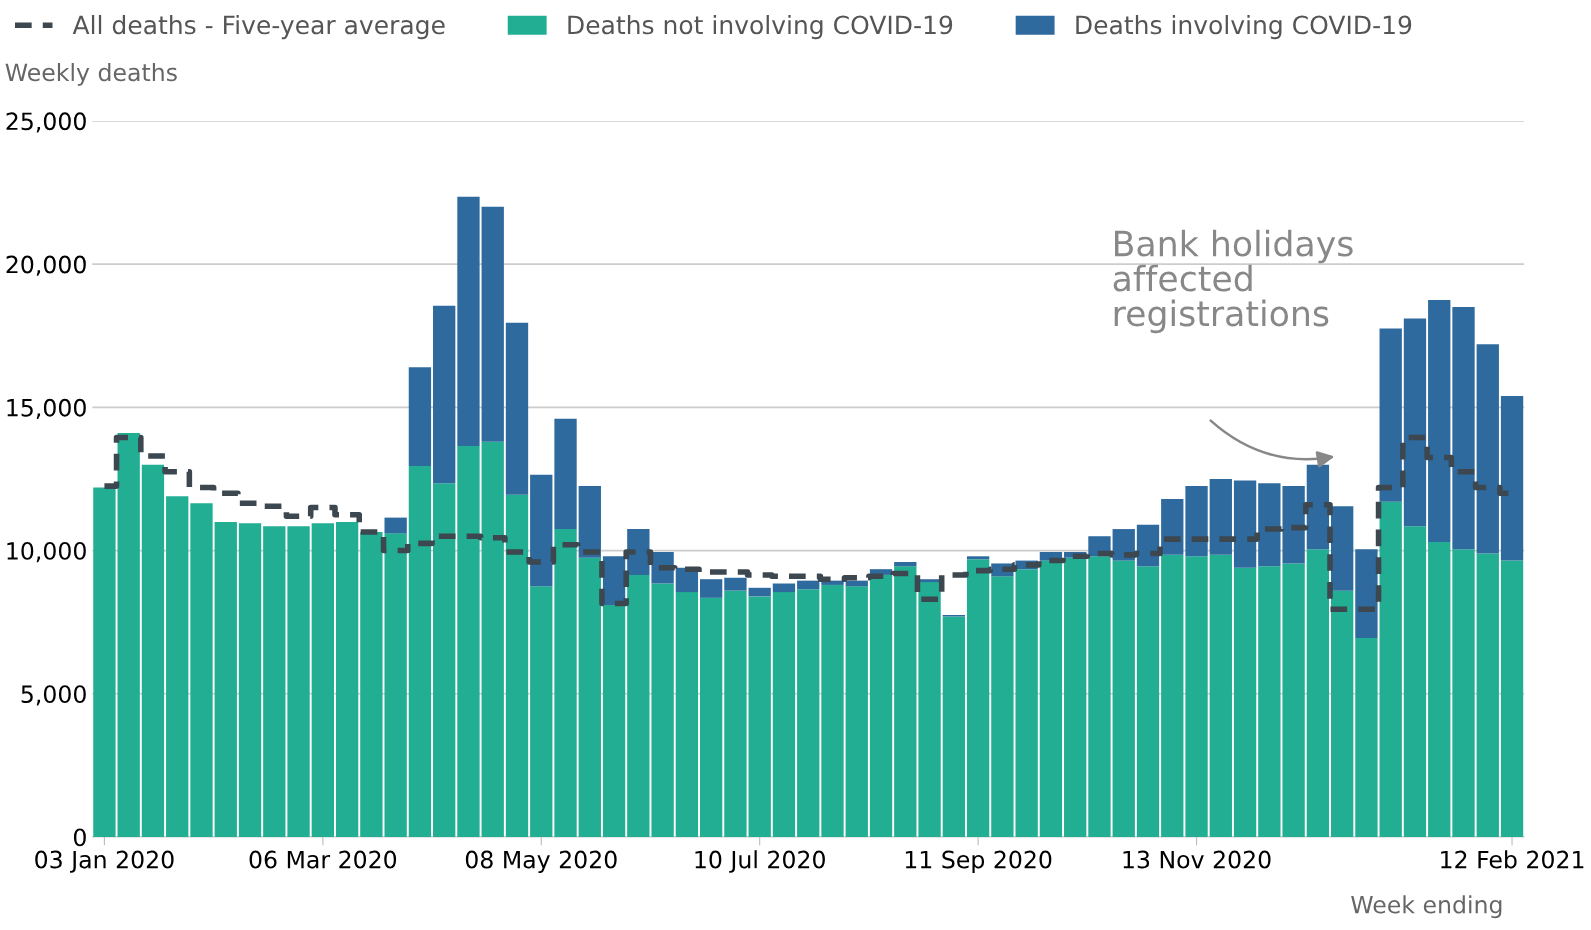 The image size is (1591, 930). Describe the element at coordinates (104, 861) in the screenshot. I see `x-tick-label: 03 Jan 2020` at that location.